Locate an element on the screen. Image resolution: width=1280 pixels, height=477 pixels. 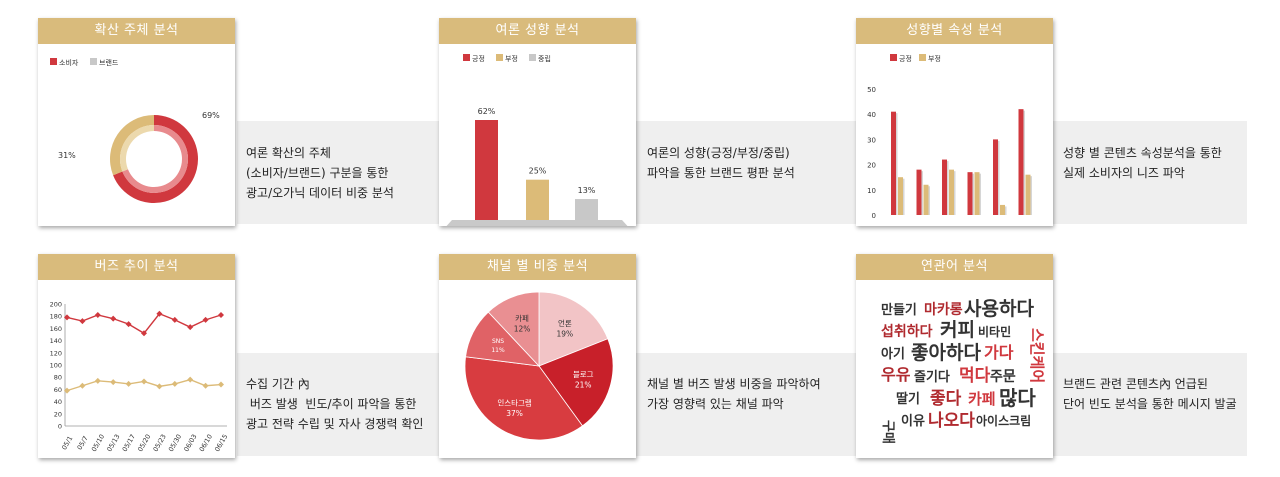
word-cloud-word: 많다 is located at coordinates (1017, 398).